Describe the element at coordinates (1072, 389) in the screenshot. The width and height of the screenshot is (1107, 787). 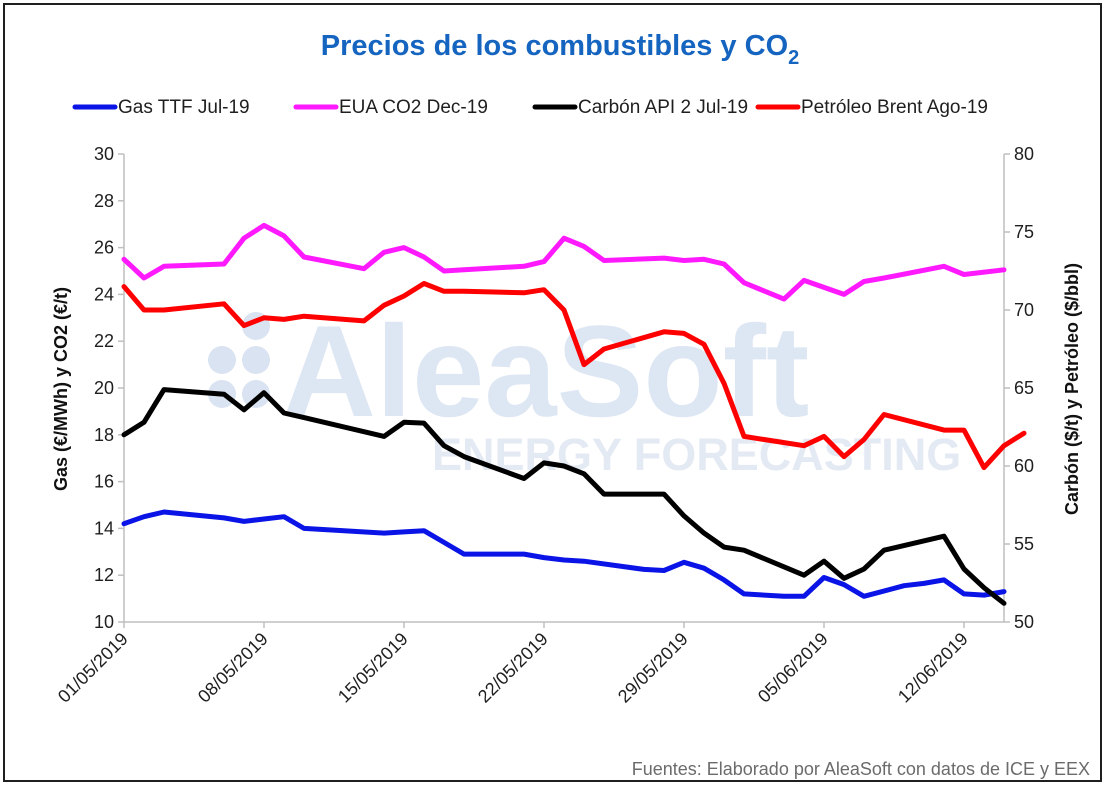
I see `right-axis-title: Carbón ($/t) y Petróleo ($/bbl)` at that location.